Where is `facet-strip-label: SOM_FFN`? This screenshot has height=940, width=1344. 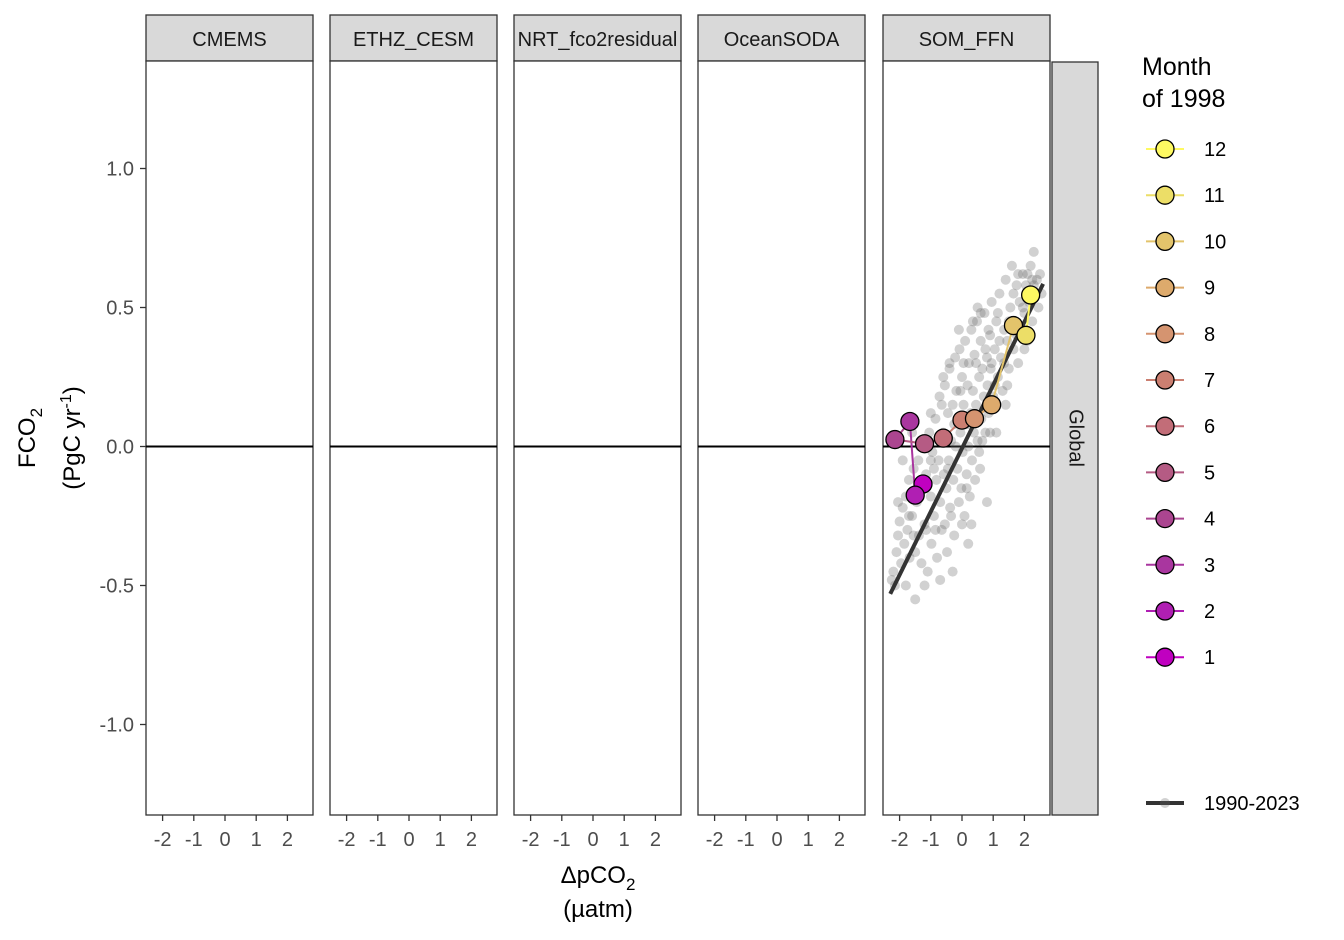
facet-strip-label: SOM_FFN is located at coordinates (967, 40).